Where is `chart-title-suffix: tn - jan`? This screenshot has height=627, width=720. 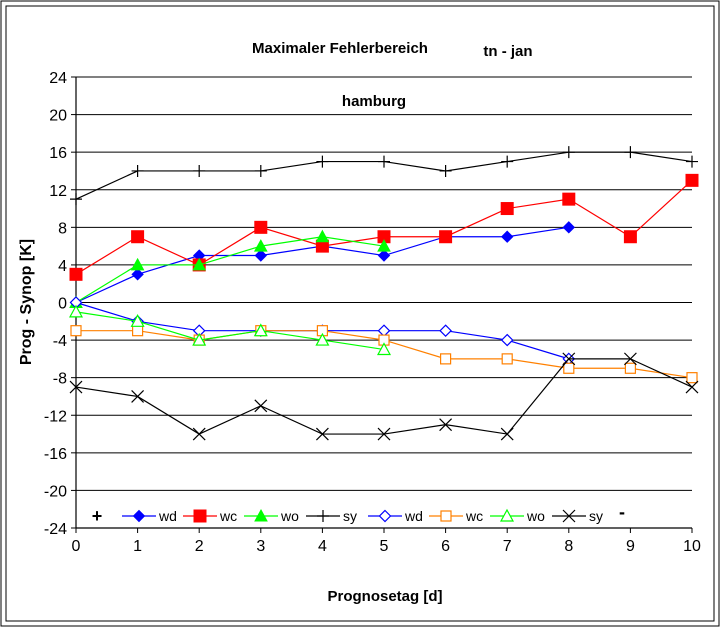
chart-title-suffix: tn - jan is located at coordinates (507, 51).